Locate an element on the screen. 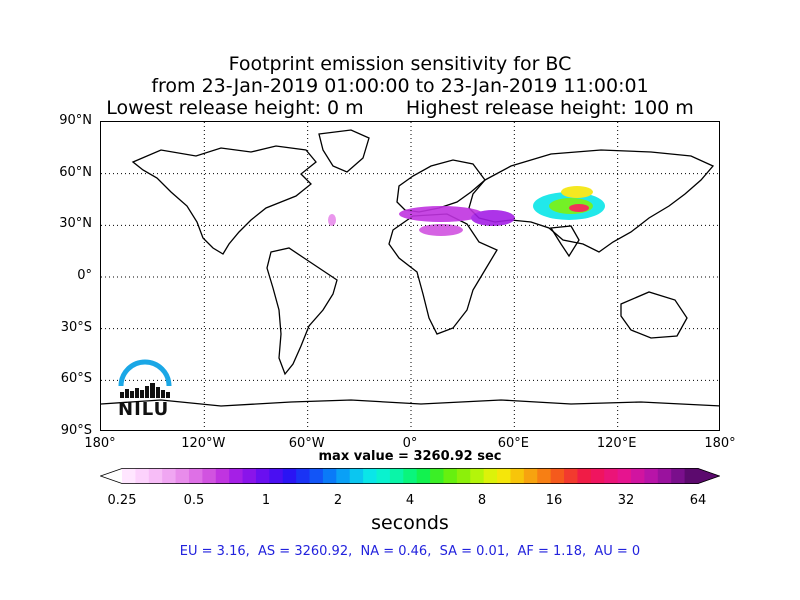  colorbar-tick-label: 8 is located at coordinates (482, 500).